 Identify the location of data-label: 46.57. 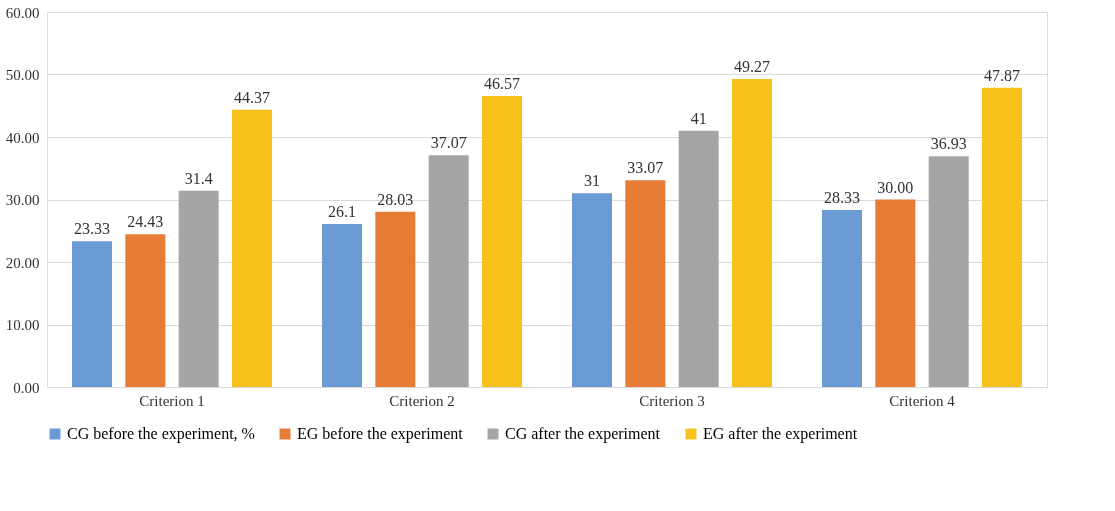
(502, 83).